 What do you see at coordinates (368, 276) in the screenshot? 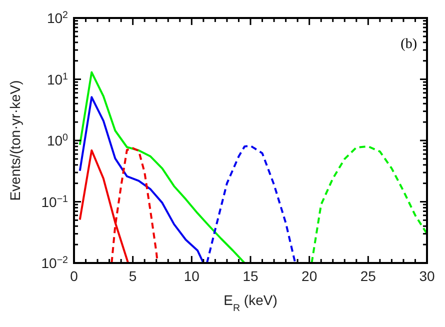
I see `x-tick-label: 25` at bounding box center [368, 276].